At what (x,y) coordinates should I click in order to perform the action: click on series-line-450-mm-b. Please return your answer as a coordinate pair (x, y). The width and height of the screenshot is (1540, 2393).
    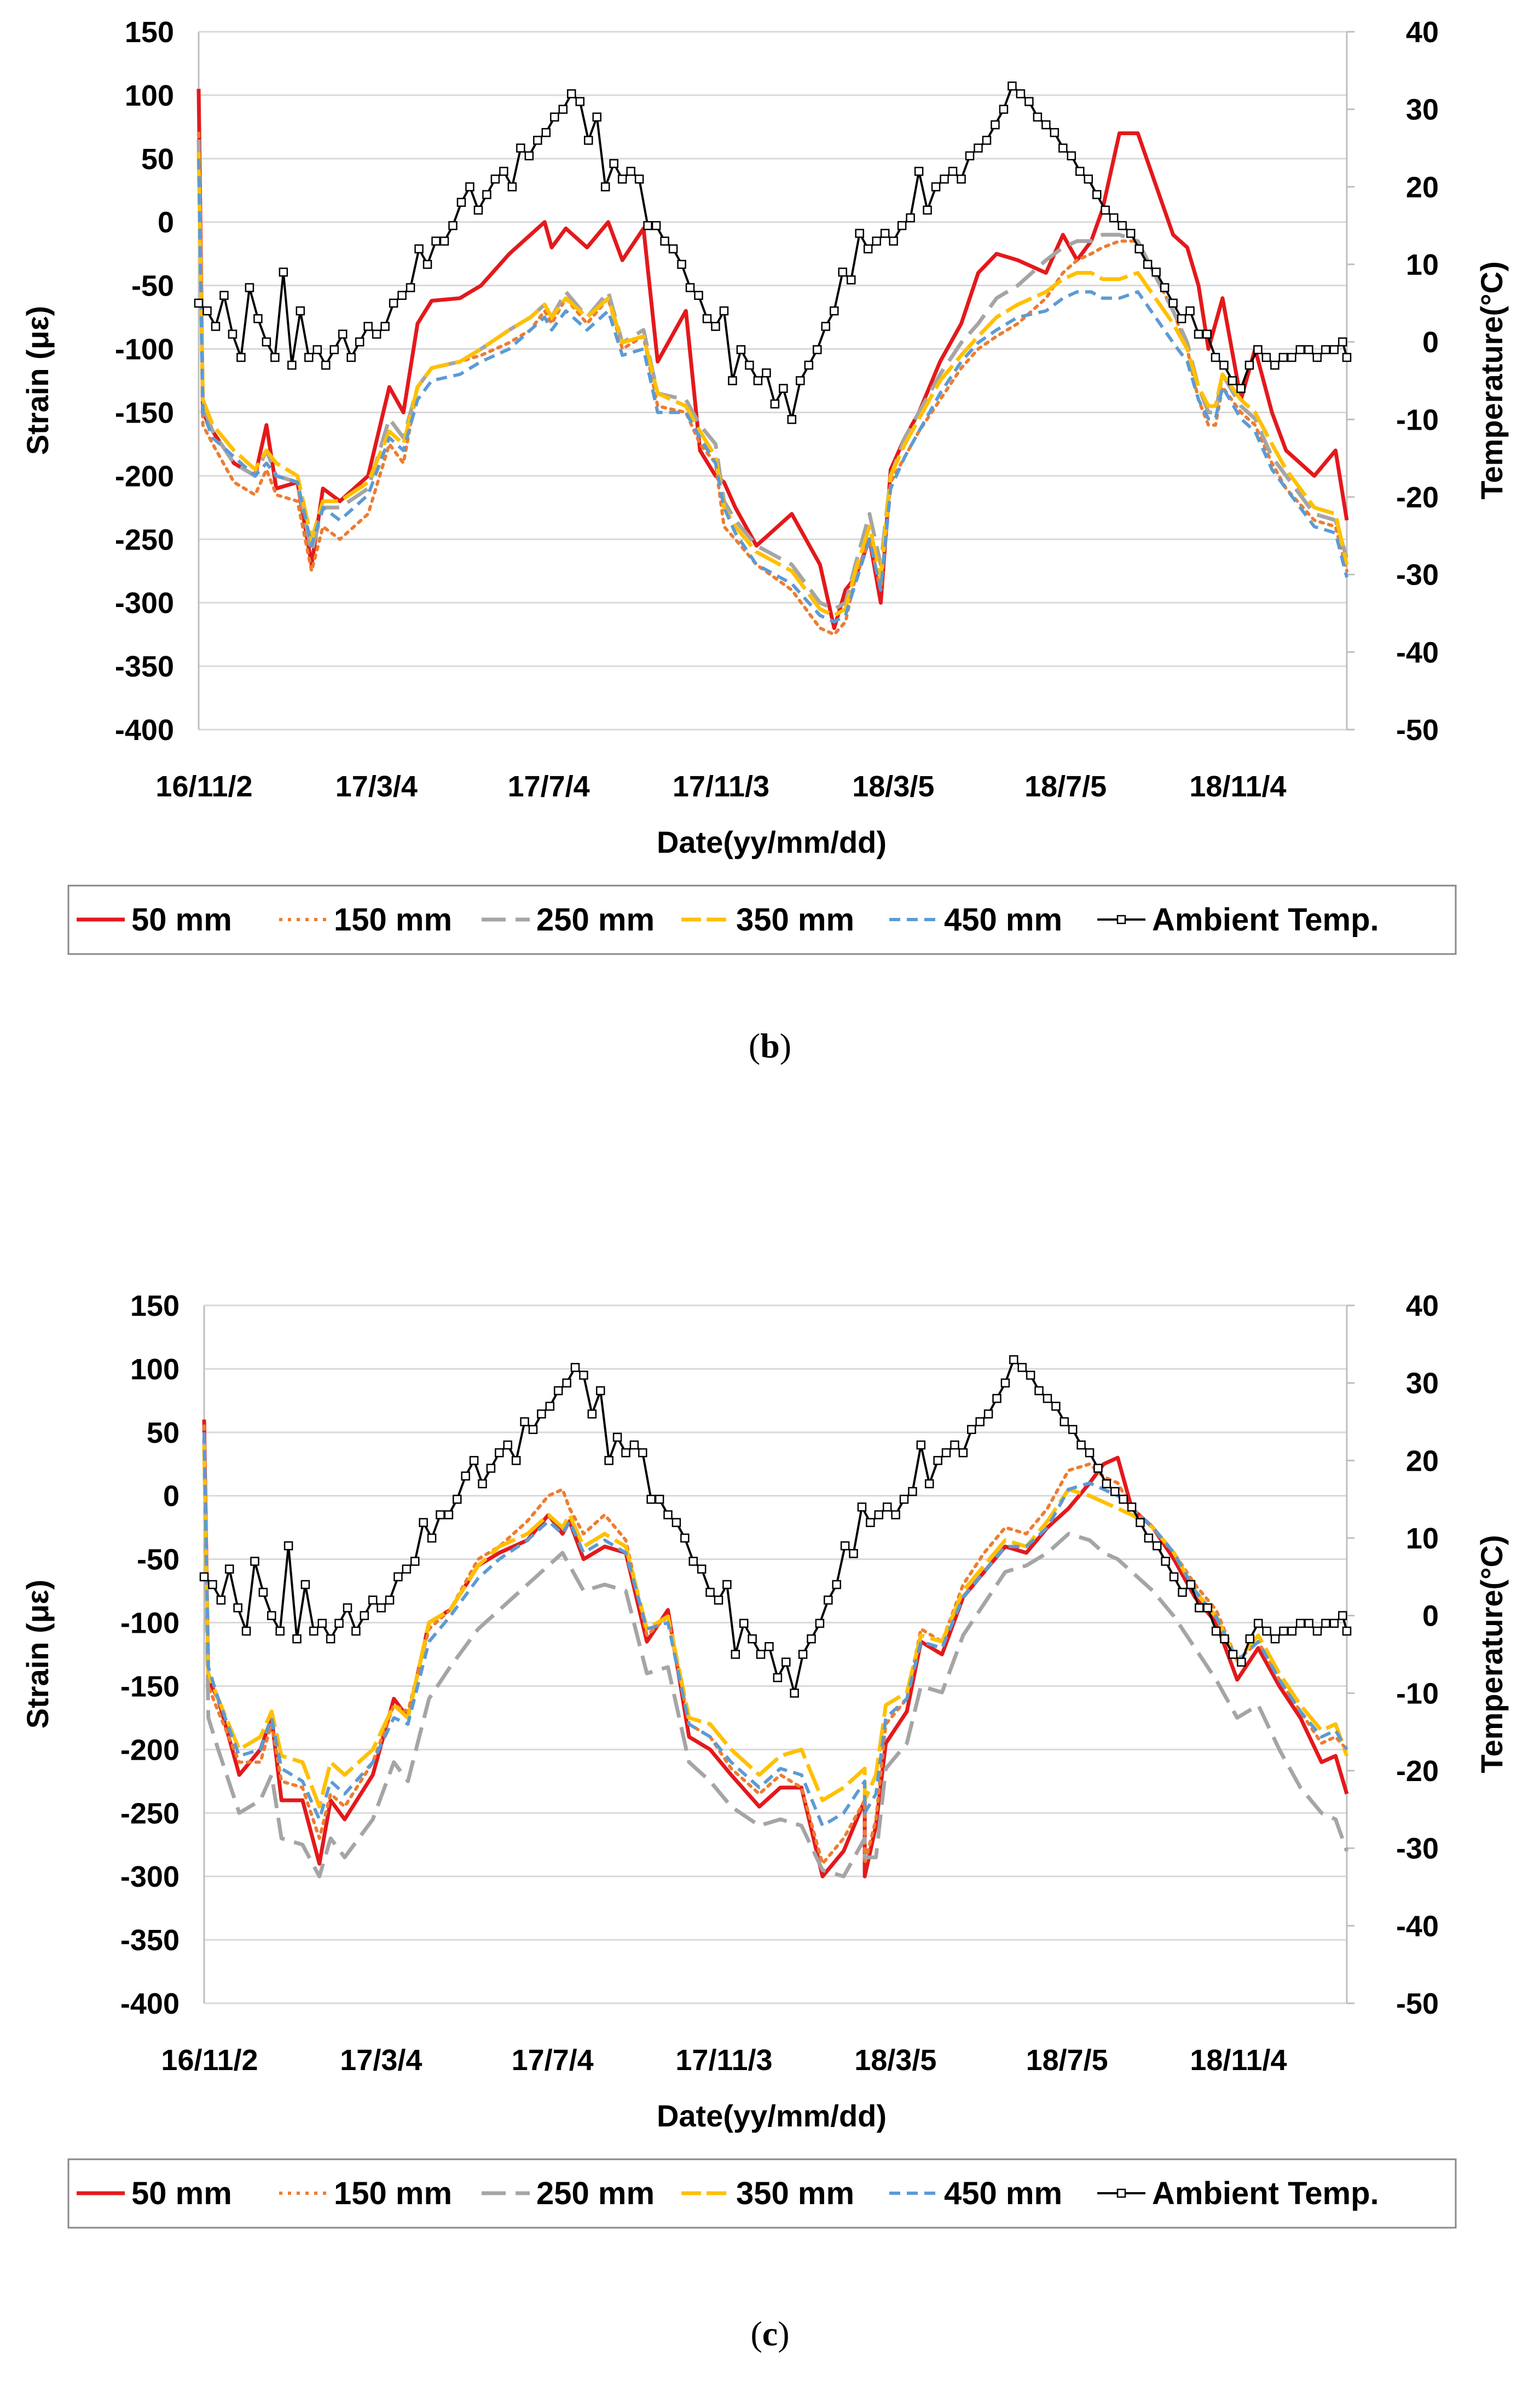
    Looking at the image, I should click on (772, 390).